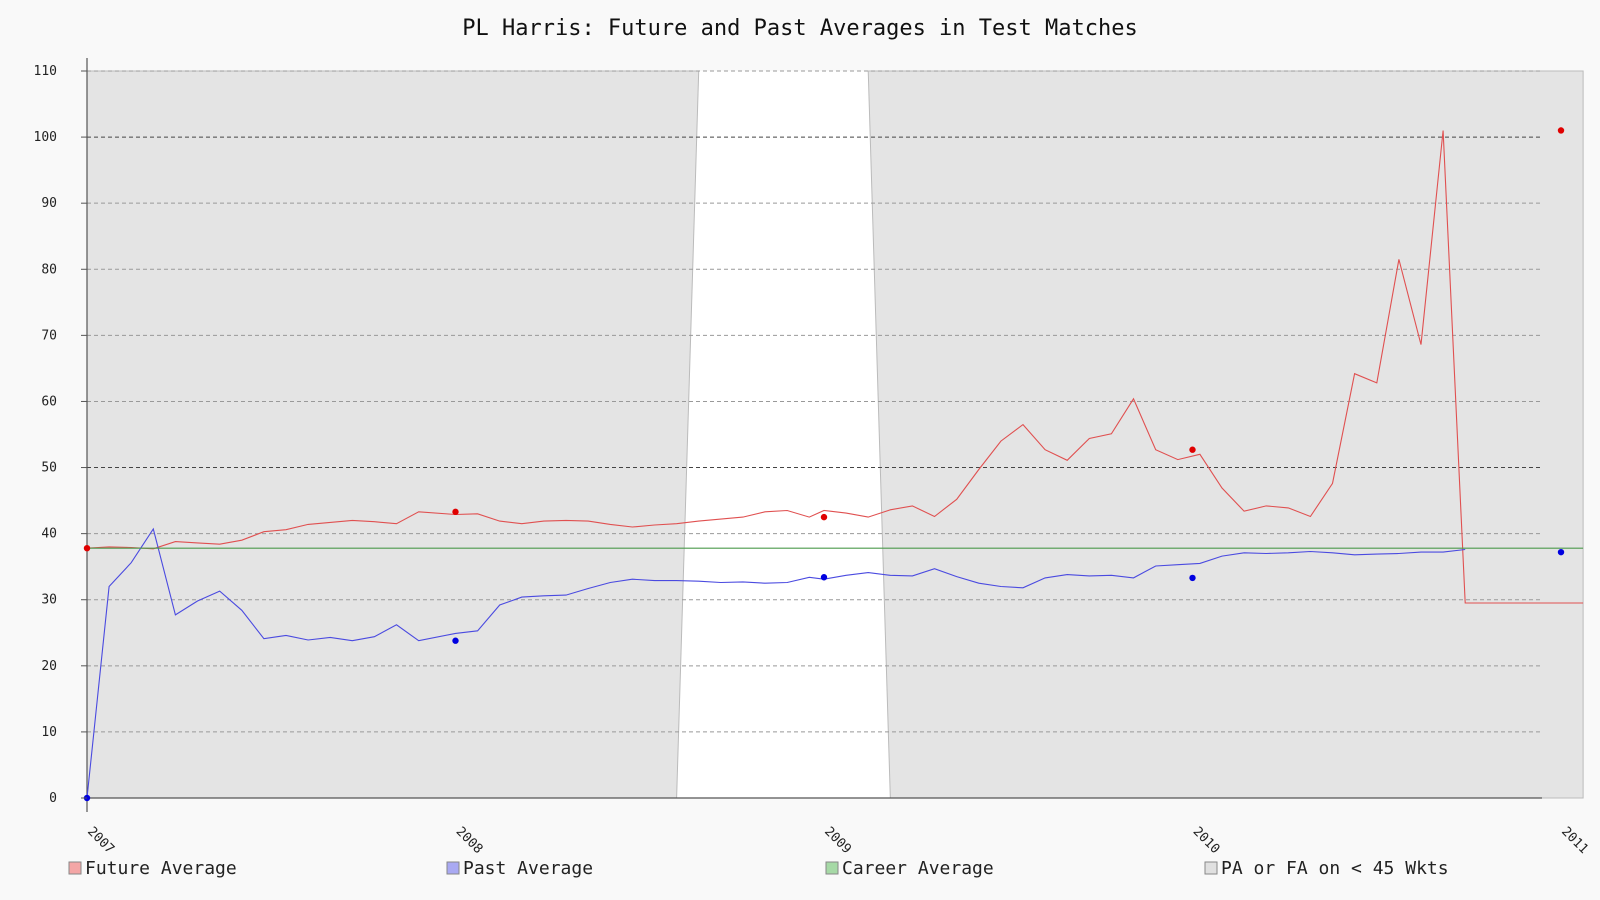 This screenshot has height=900, width=1600. I want to click on x-tick-label-2011: 2011, so click(1574, 840).